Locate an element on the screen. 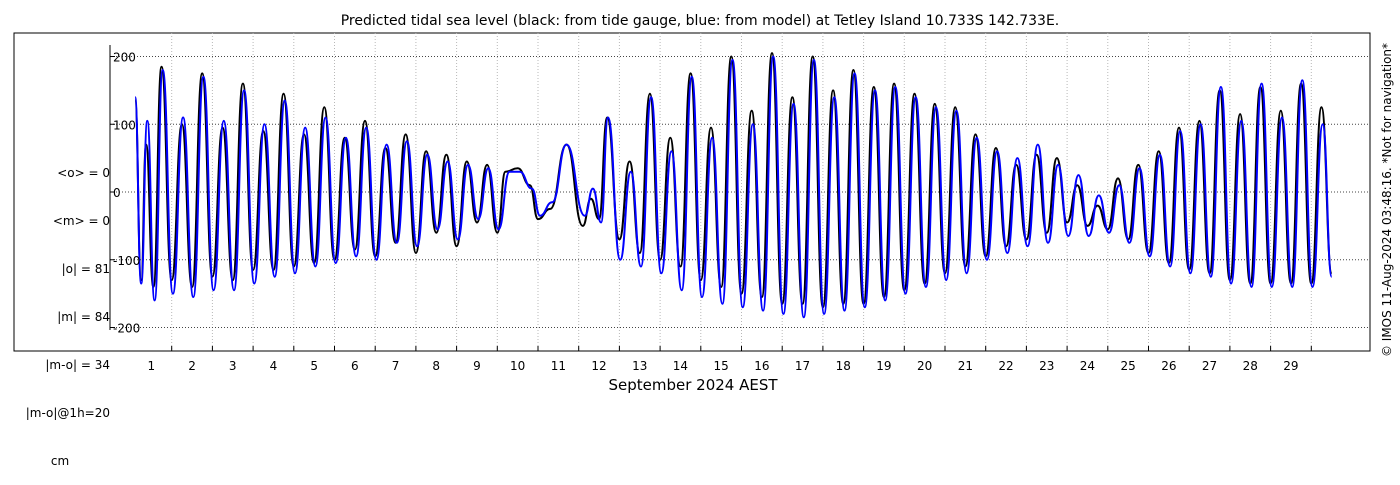  x-tick-label: 26 is located at coordinates (1168, 366).